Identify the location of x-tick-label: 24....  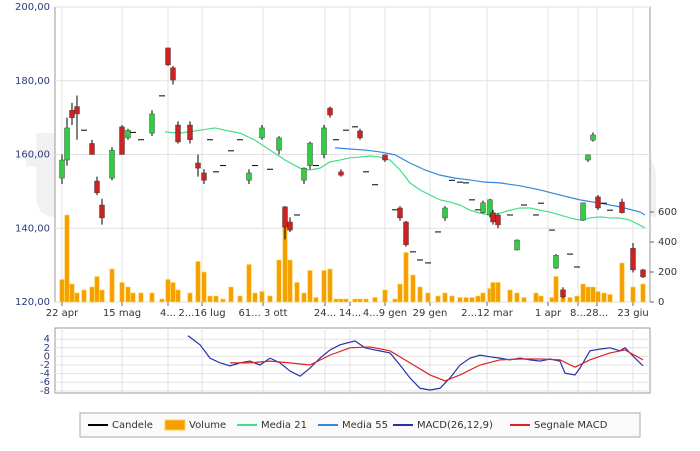
(325, 313).